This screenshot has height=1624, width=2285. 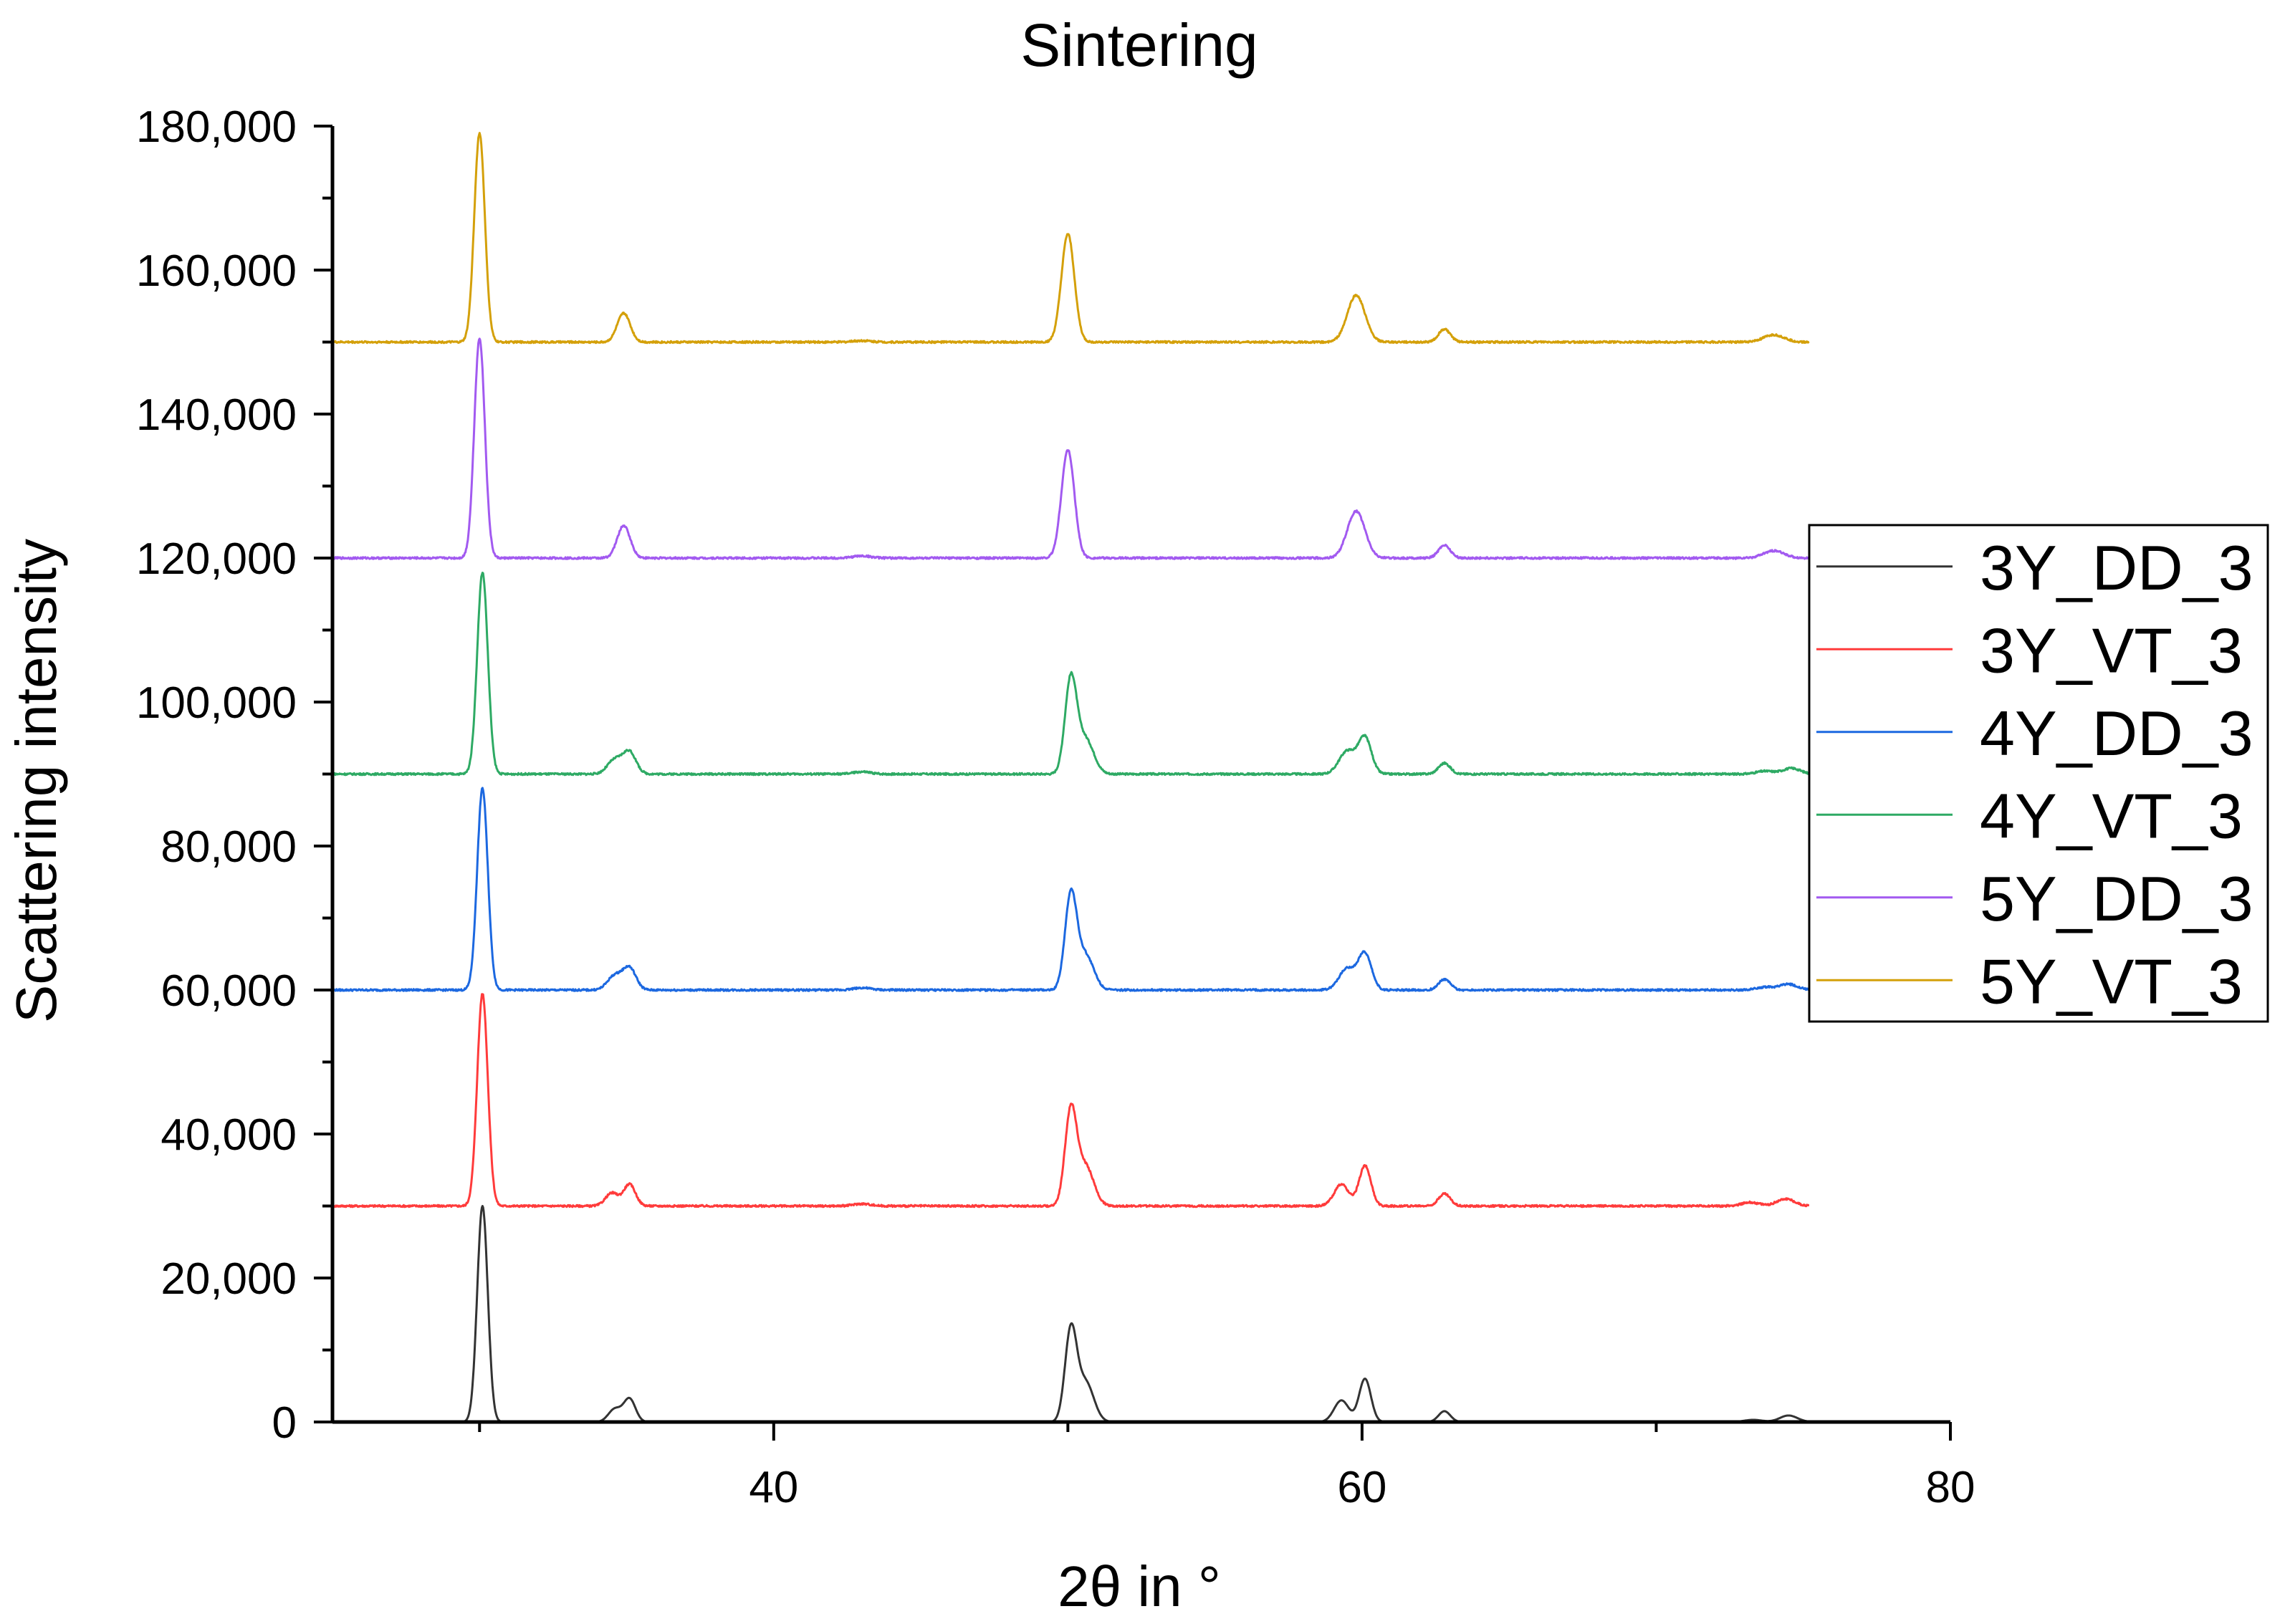 What do you see at coordinates (1226, 1467) in the screenshot?
I see `x-ticks: 40 60 80` at bounding box center [1226, 1467].